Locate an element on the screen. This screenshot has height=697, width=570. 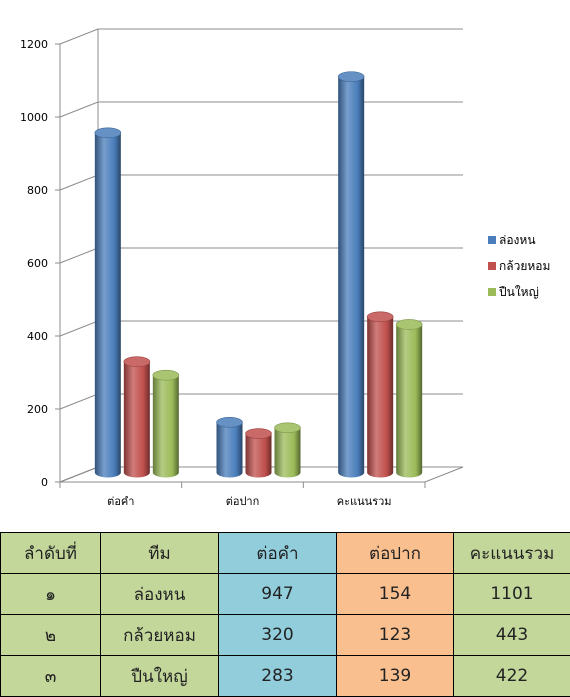
team-cell: ล่องหน is located at coordinates (160, 594).